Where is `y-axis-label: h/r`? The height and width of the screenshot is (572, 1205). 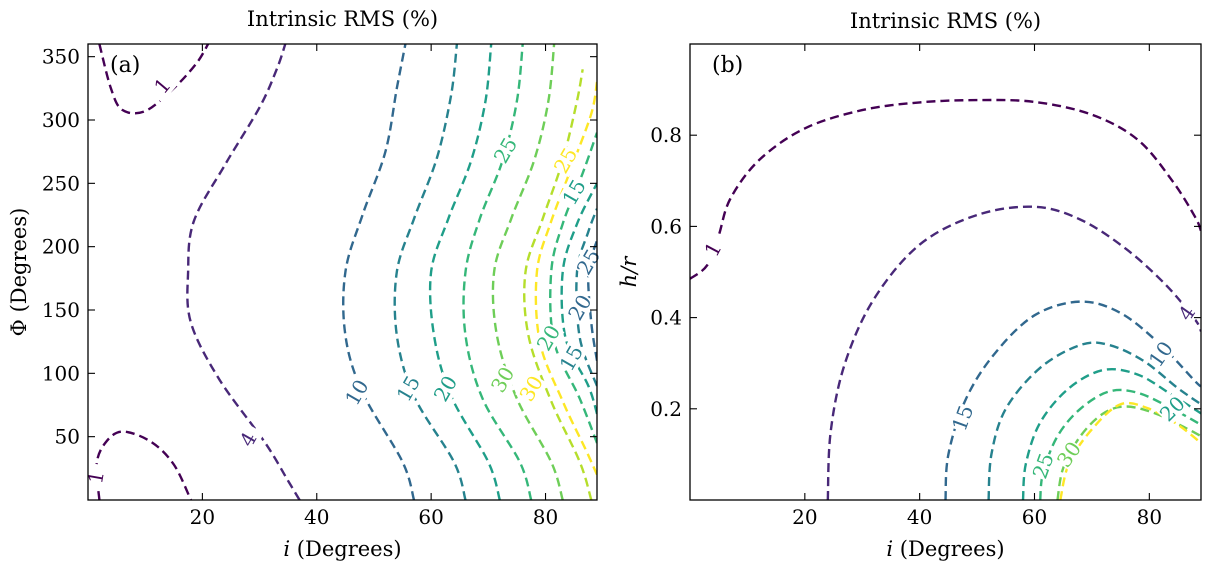
y-axis-label: h/r is located at coordinates (629, 271).